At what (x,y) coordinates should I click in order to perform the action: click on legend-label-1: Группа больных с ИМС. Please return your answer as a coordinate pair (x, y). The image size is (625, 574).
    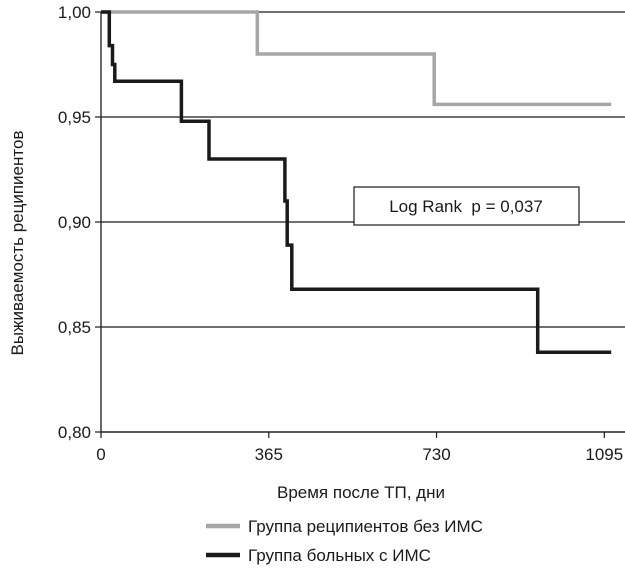
    Looking at the image, I should click on (339, 555).